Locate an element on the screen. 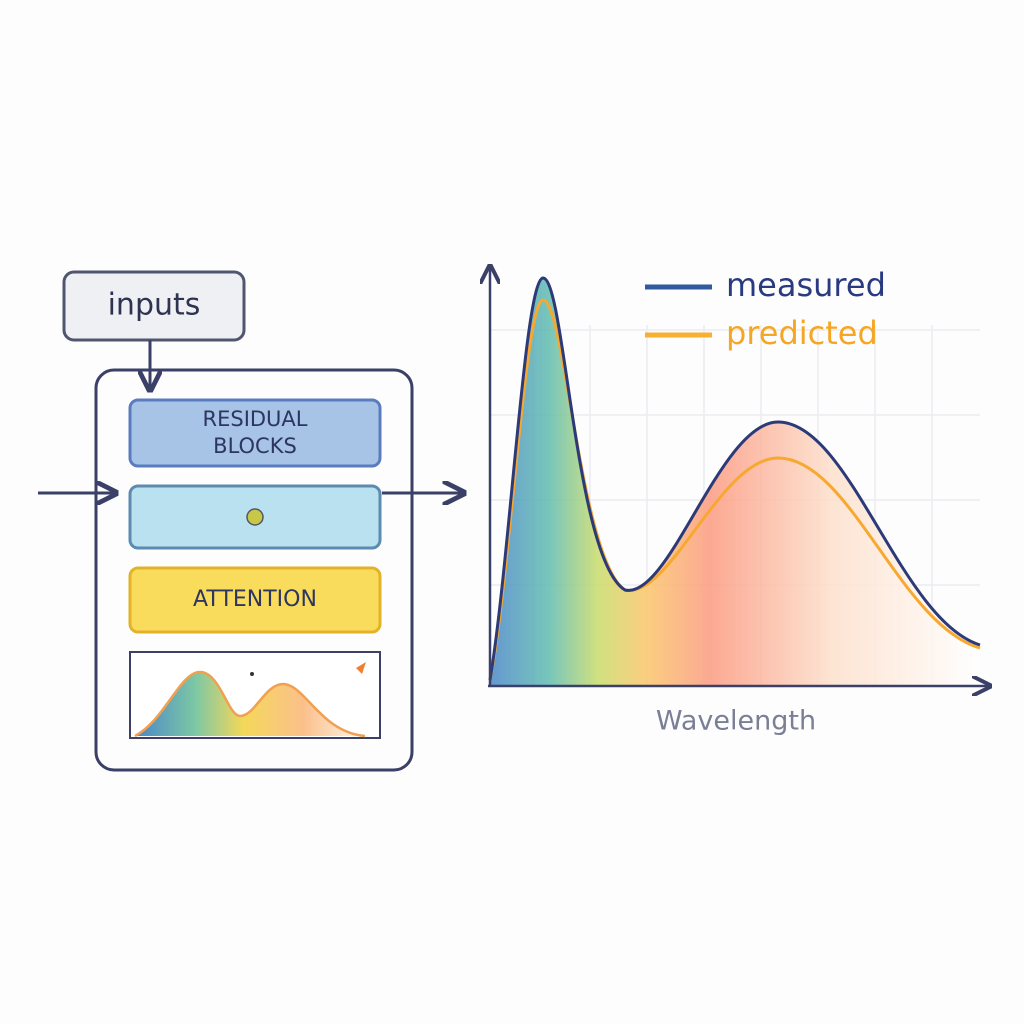  attention-block is located at coordinates (255, 600).